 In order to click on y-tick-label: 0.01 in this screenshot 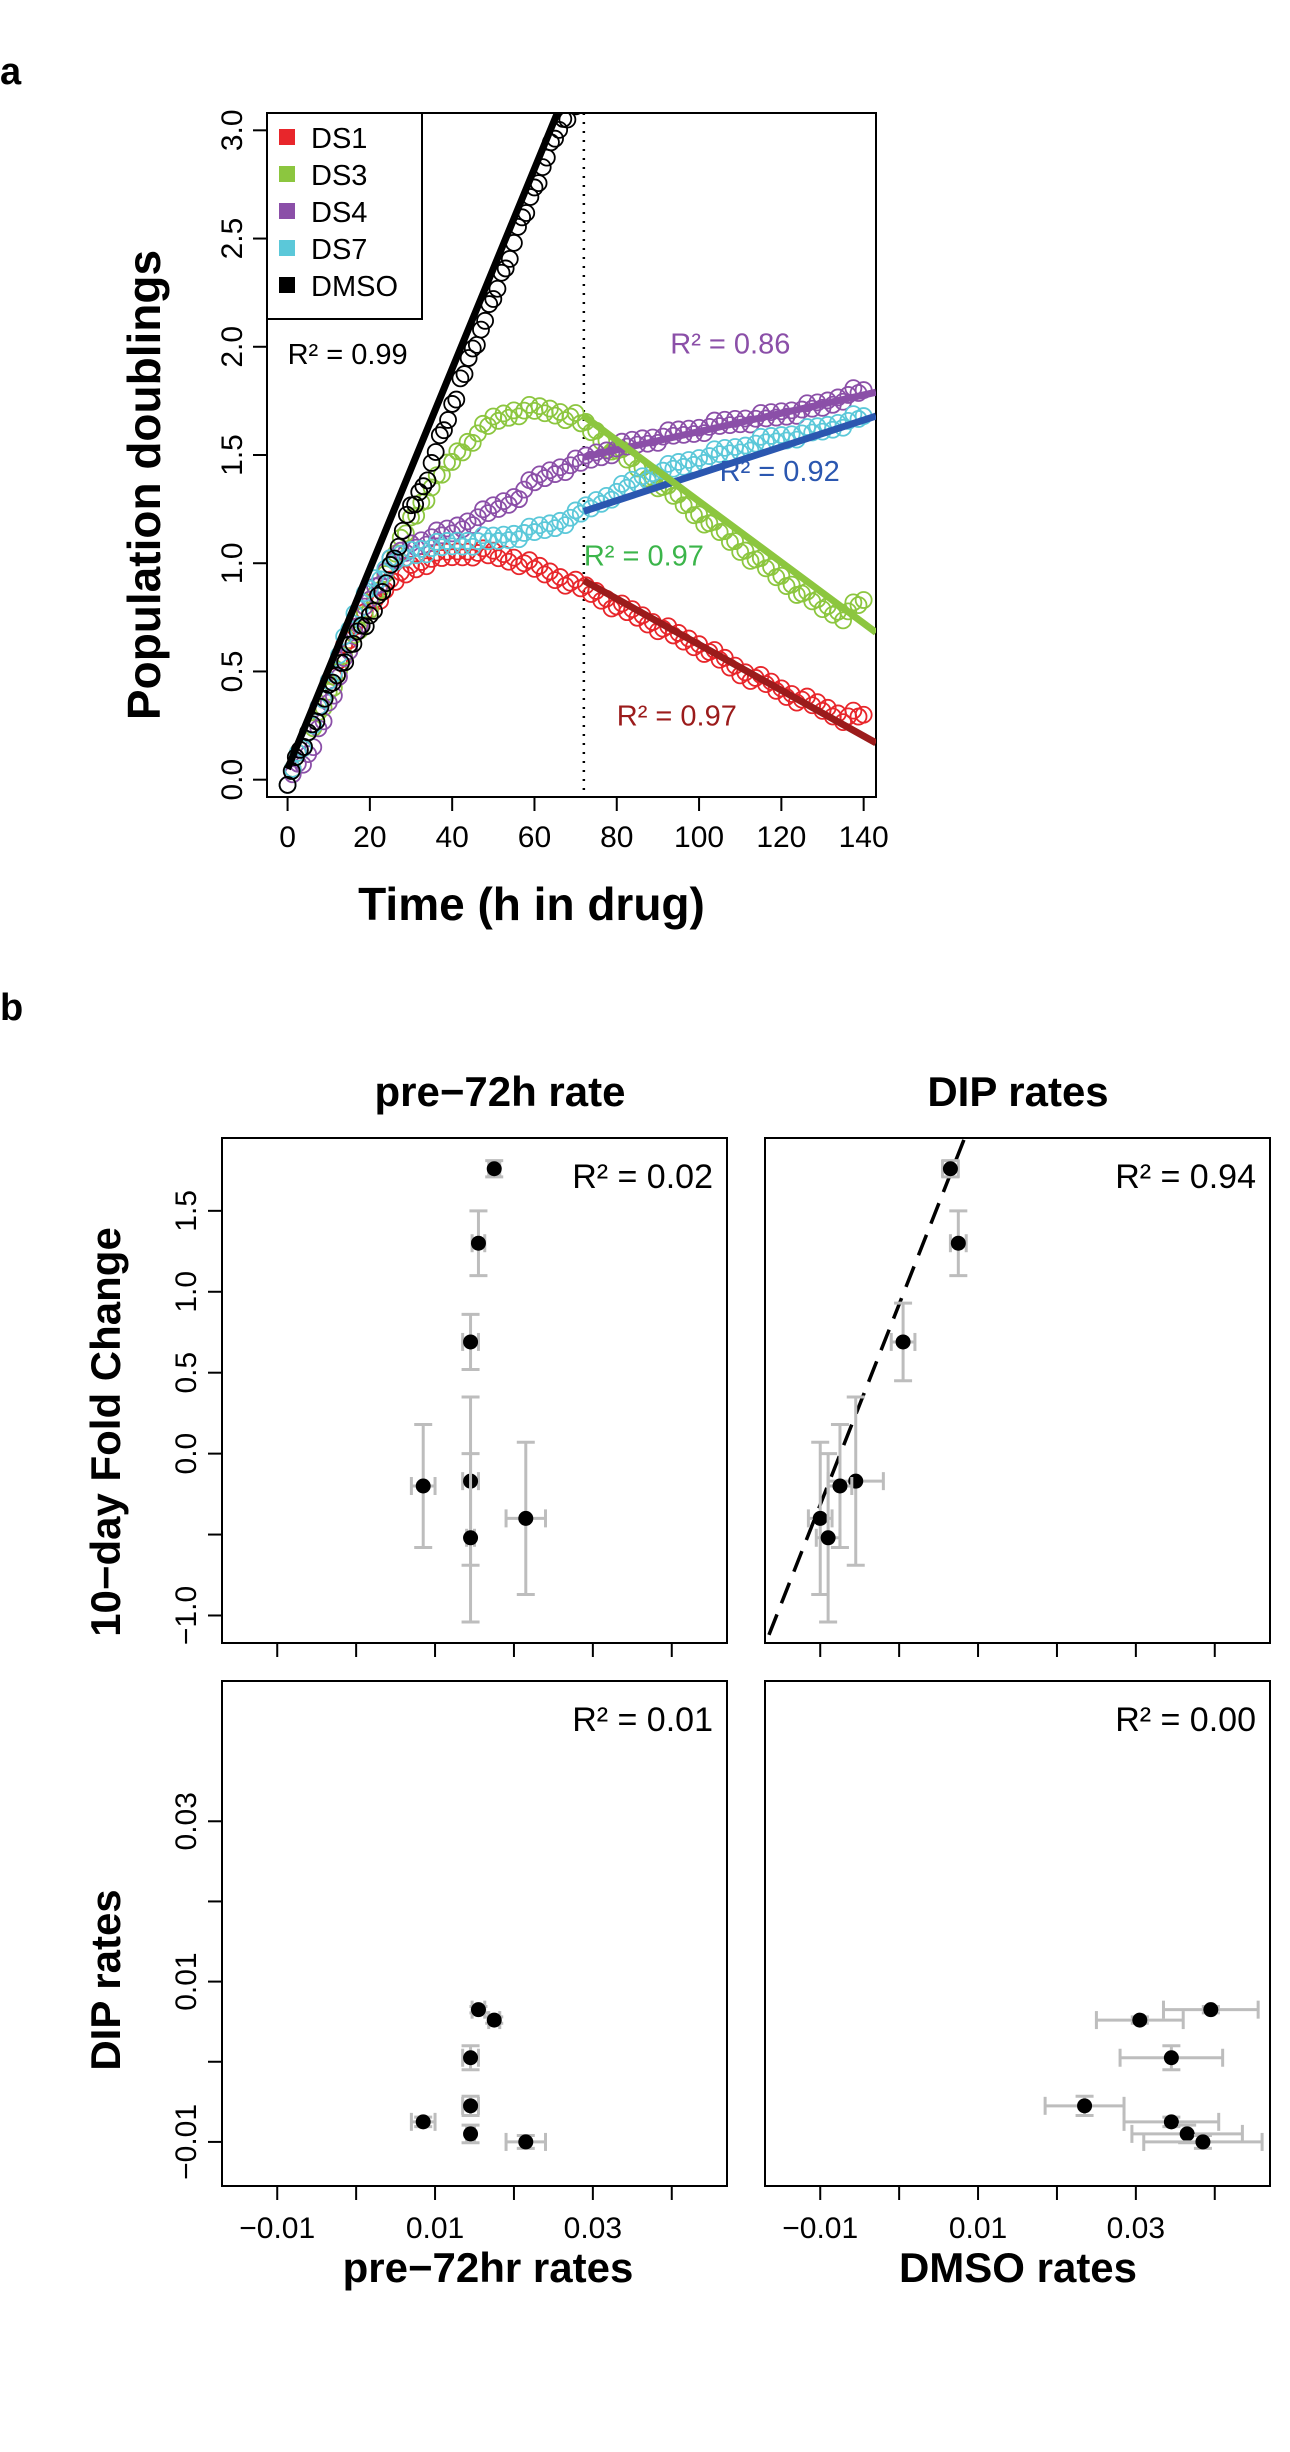, I will do `click(186, 1981)`.